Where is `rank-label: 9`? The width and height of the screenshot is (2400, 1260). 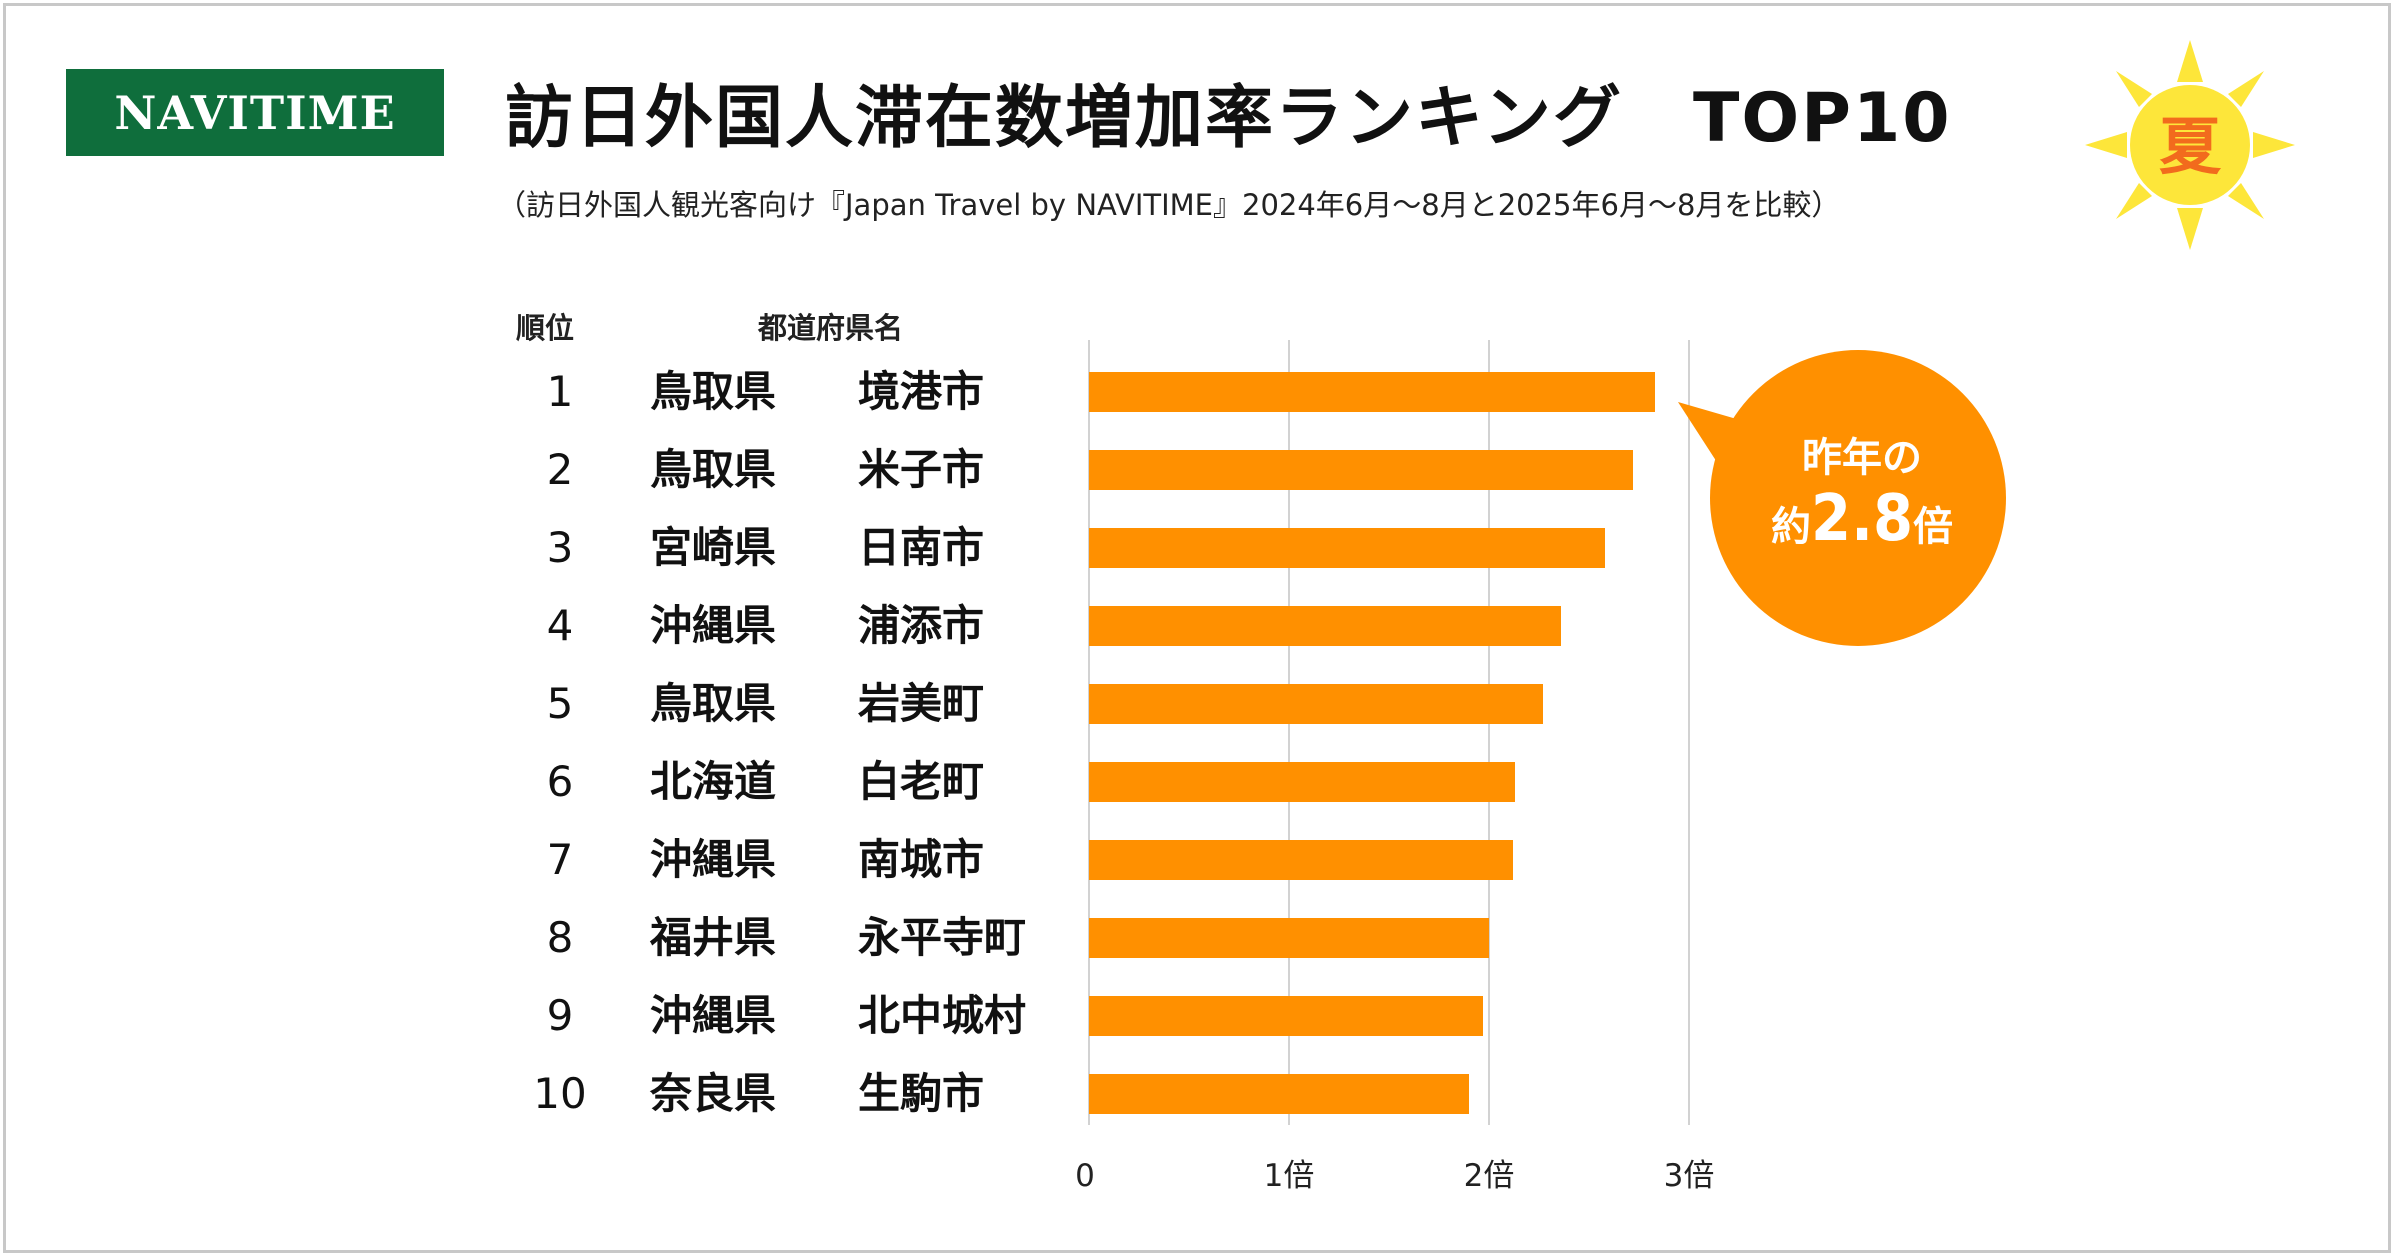 rank-label: 9 is located at coordinates (560, 1015).